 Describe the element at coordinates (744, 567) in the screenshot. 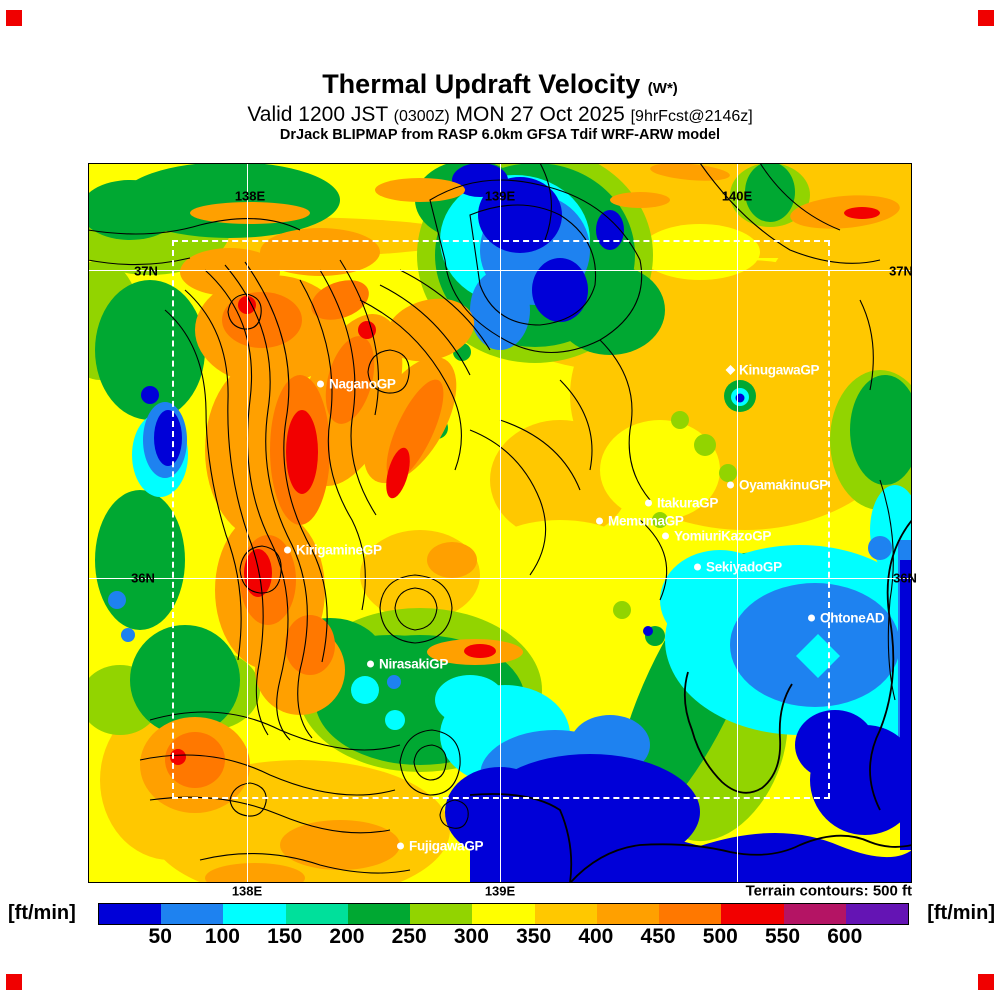

I see `site-label: SekiyadoGP` at that location.